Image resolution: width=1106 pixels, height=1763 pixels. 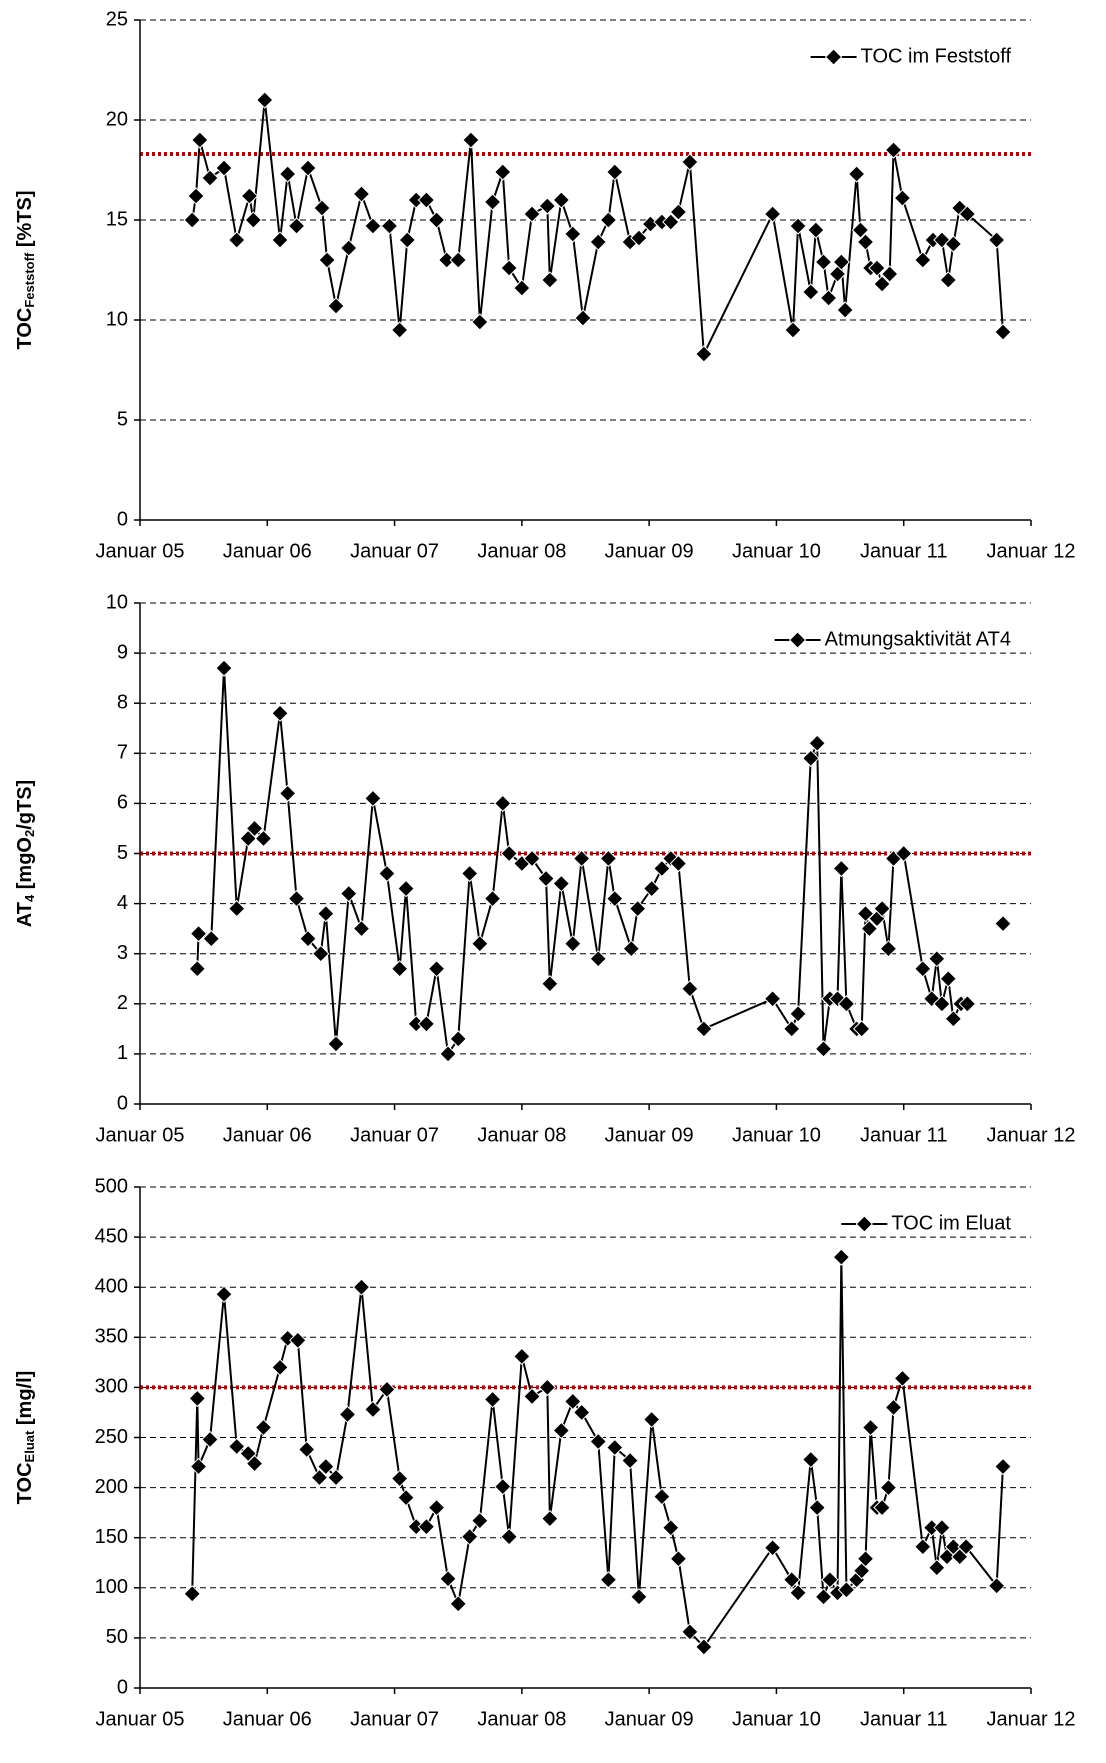 What do you see at coordinates (117, 602) in the screenshot?
I see `y-tick-label: 10` at bounding box center [117, 602].